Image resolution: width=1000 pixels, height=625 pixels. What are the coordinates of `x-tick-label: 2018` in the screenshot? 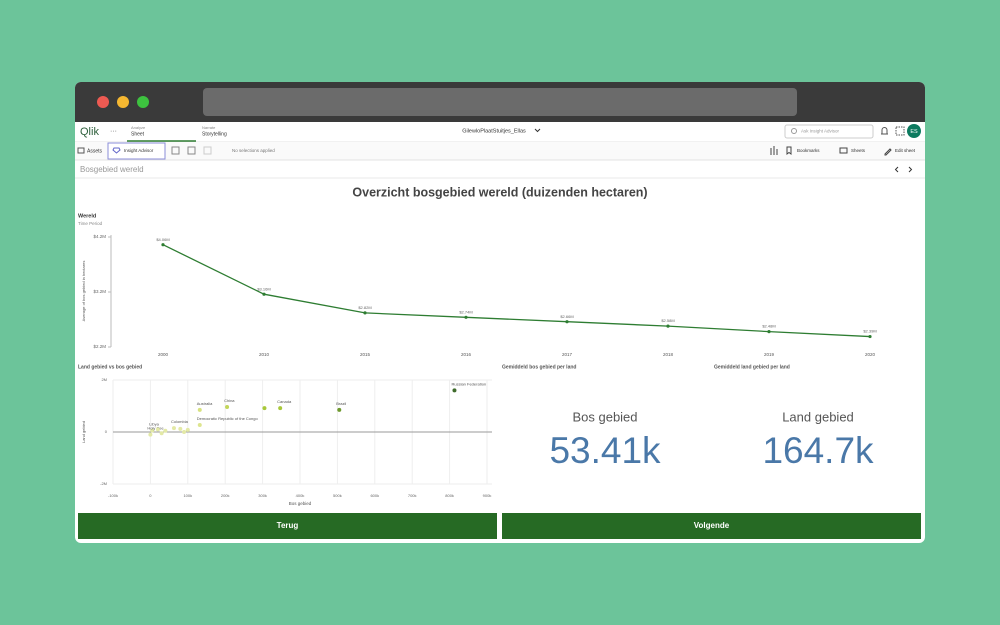 It's located at (668, 354).